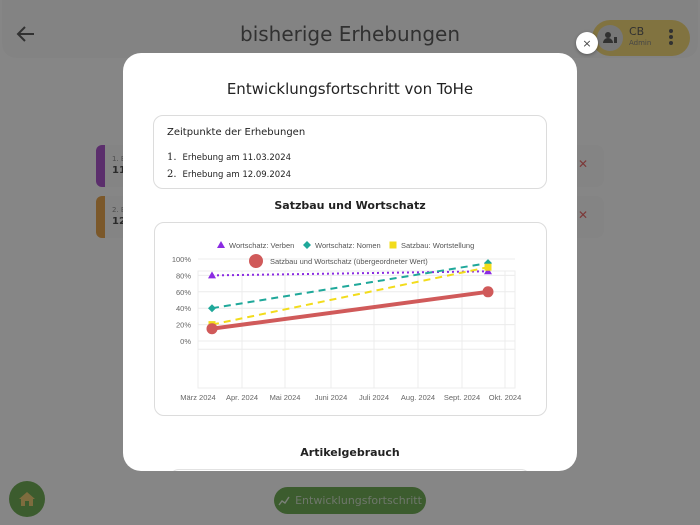  Describe the element at coordinates (197, 397) in the screenshot. I see `svg-text: März 2024` at that location.